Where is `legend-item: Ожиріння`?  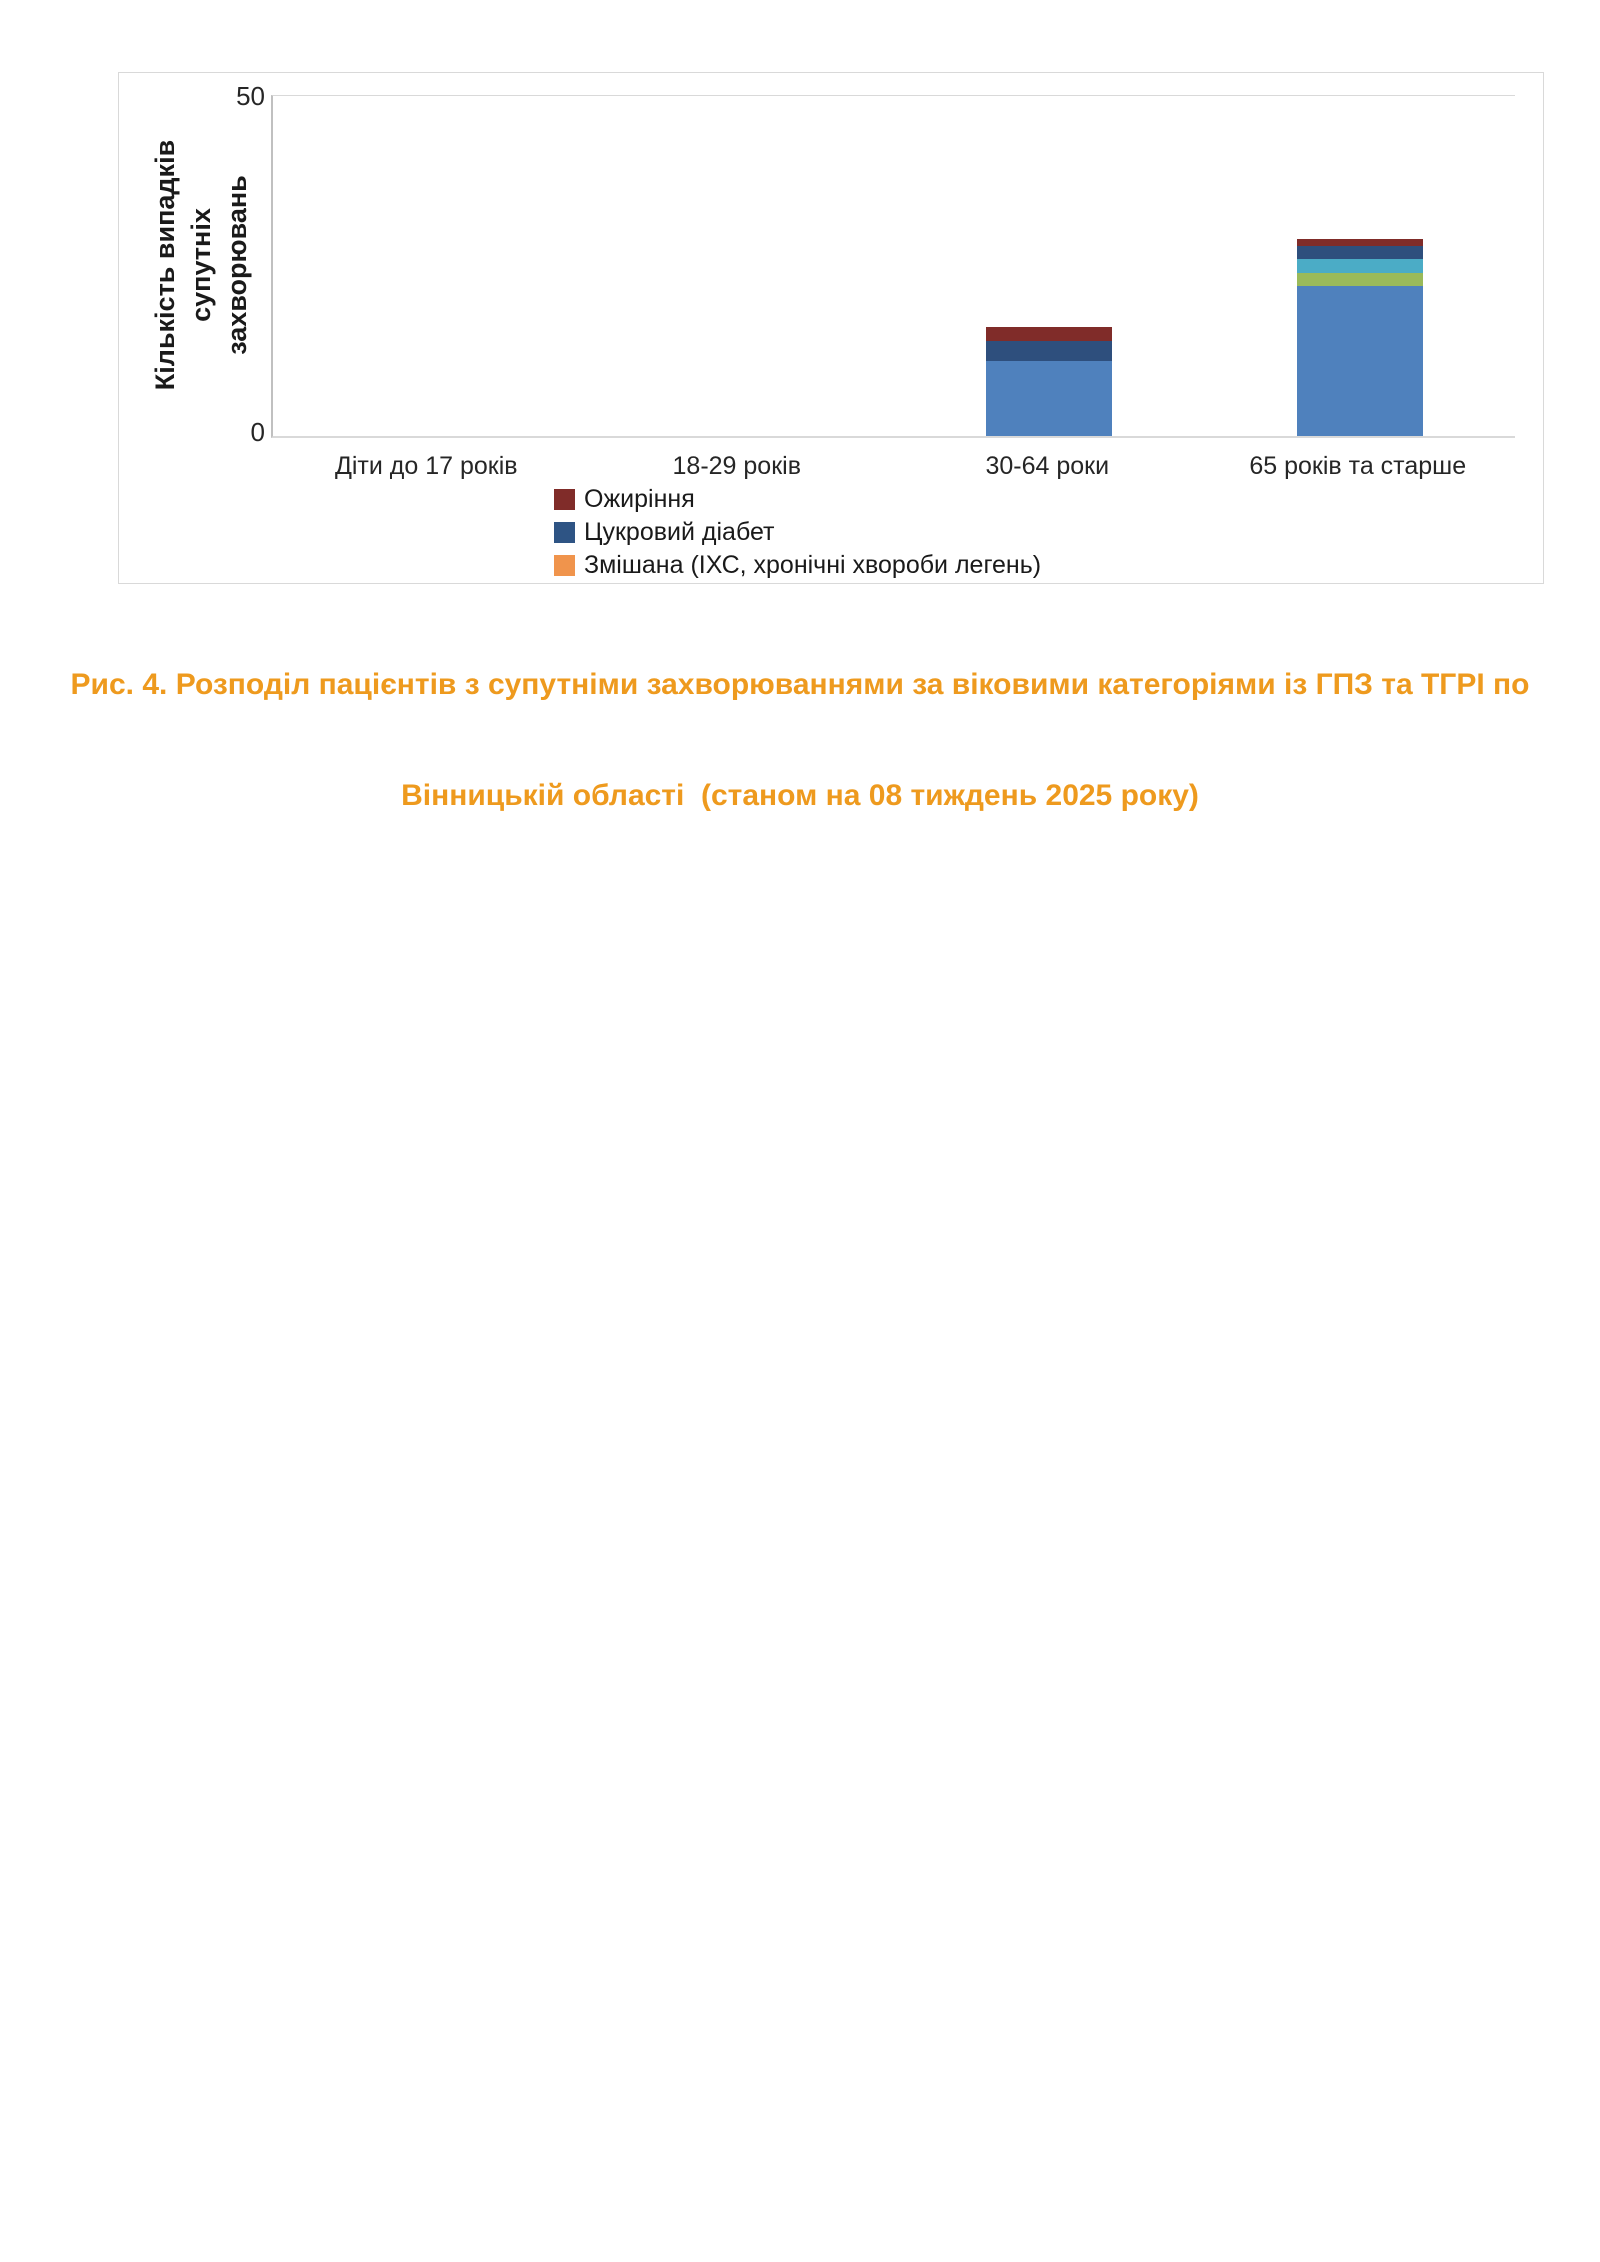 legend-item: Ожиріння is located at coordinates (797, 499).